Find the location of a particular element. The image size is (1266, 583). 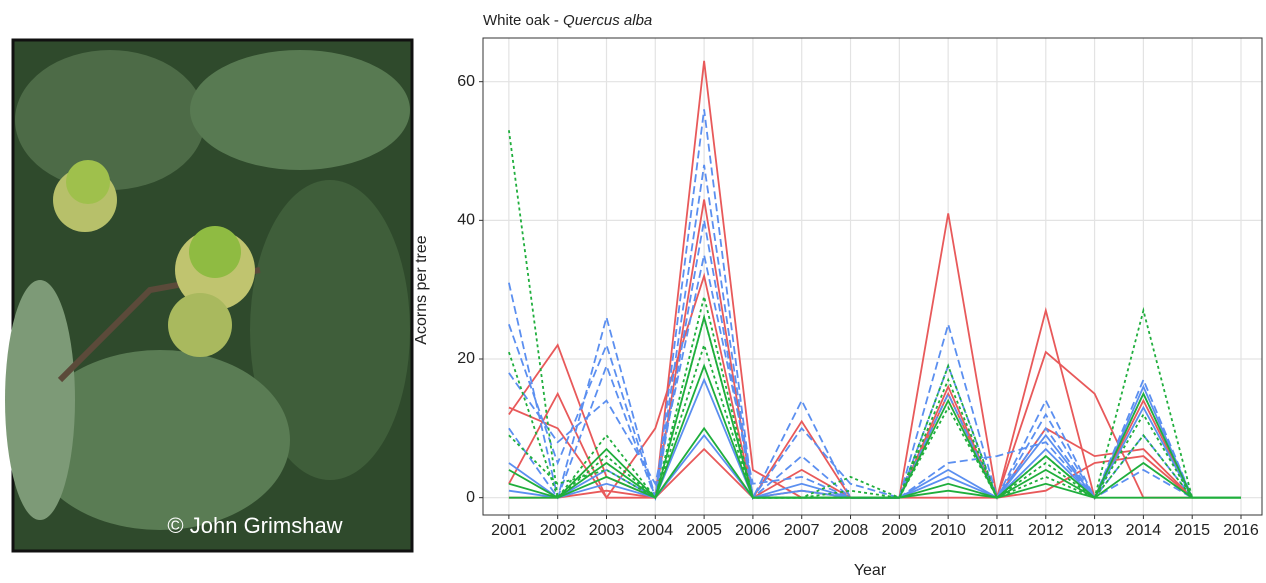

title-plain: White oak - is located at coordinates (521, 20).